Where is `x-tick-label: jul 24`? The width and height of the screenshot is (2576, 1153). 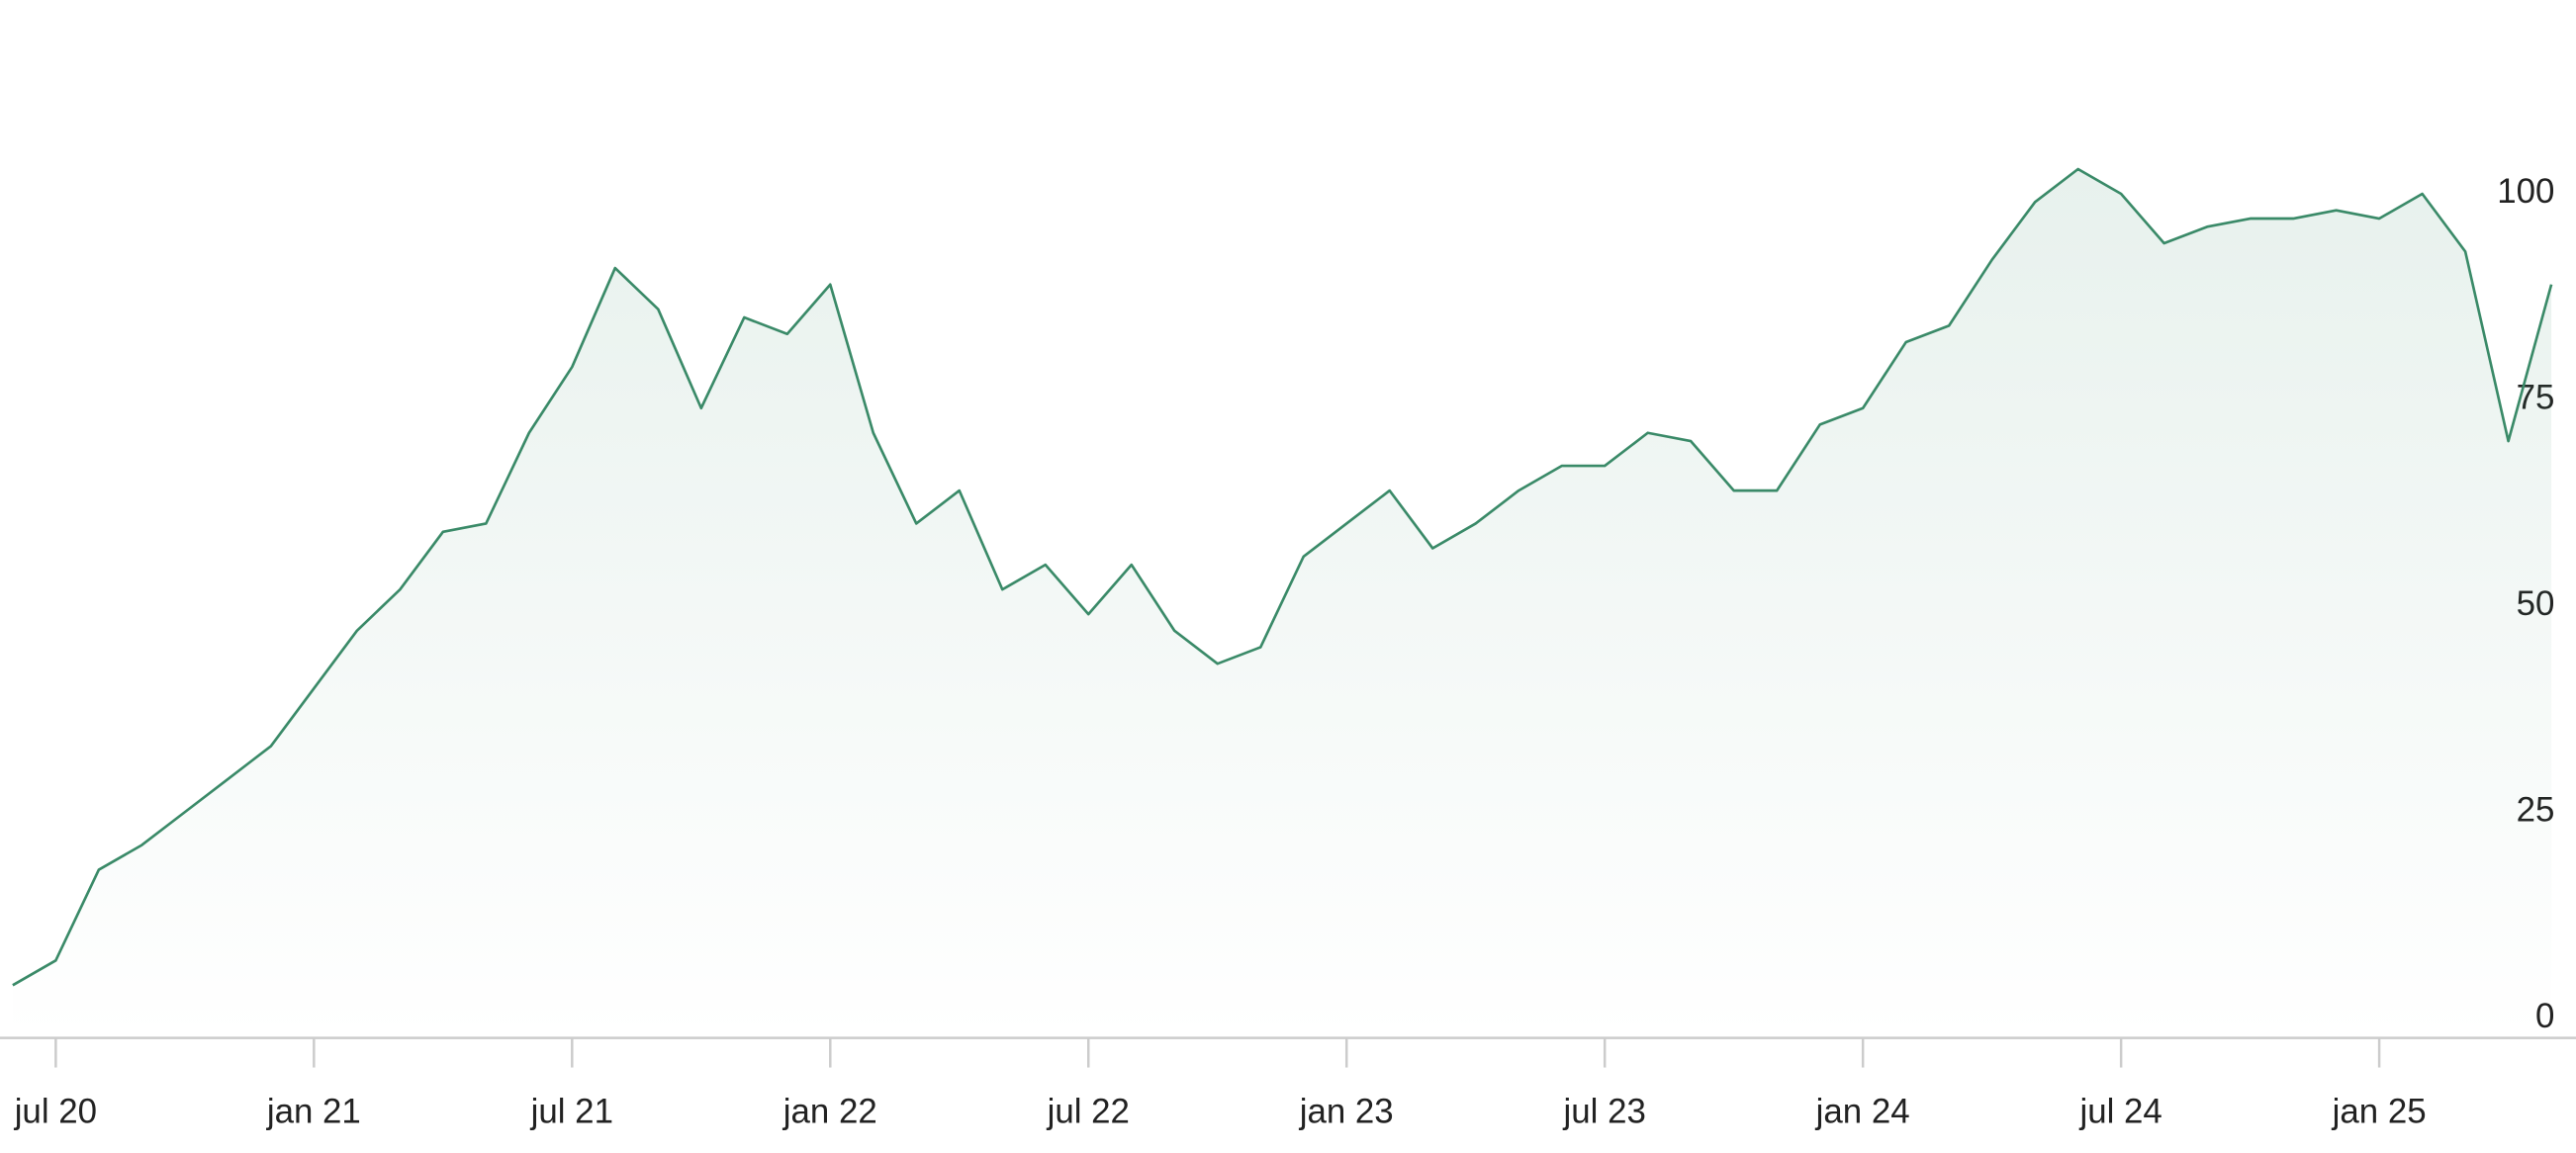 x-tick-label: jul 24 is located at coordinates (2120, 1111).